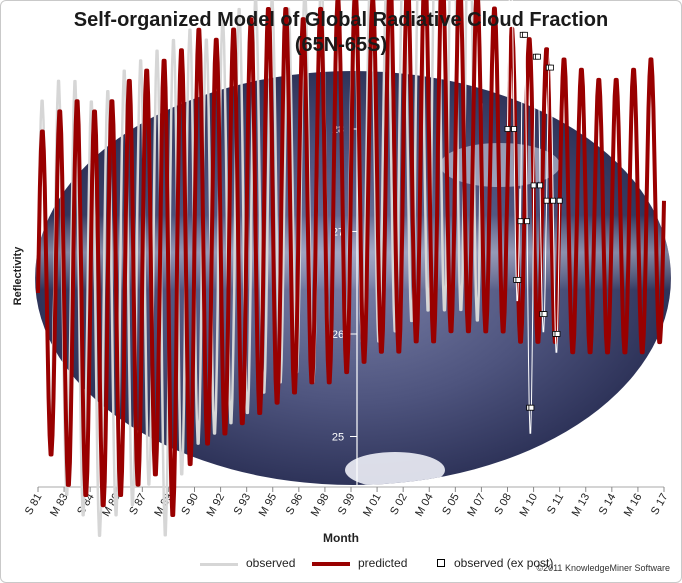  Describe the element at coordinates (555, 504) in the screenshot. I see `x-tick-label: S 11` at that location.